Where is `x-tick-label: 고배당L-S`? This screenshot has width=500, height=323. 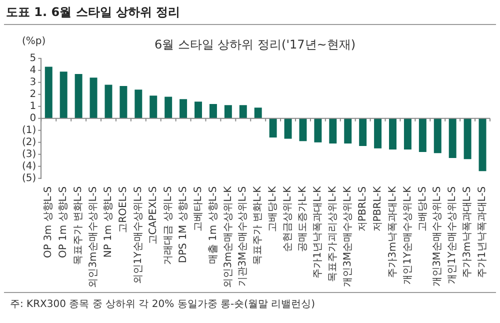 x-tick-label: 고배당L-S is located at coordinates (422, 209).